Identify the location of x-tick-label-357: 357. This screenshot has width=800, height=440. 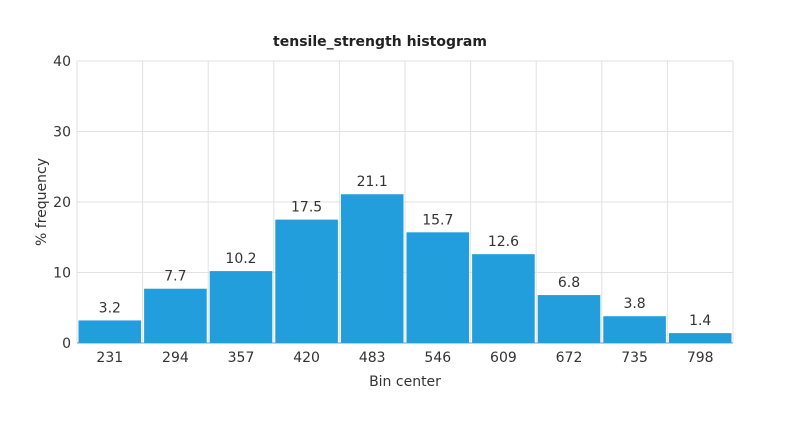
(241, 358).